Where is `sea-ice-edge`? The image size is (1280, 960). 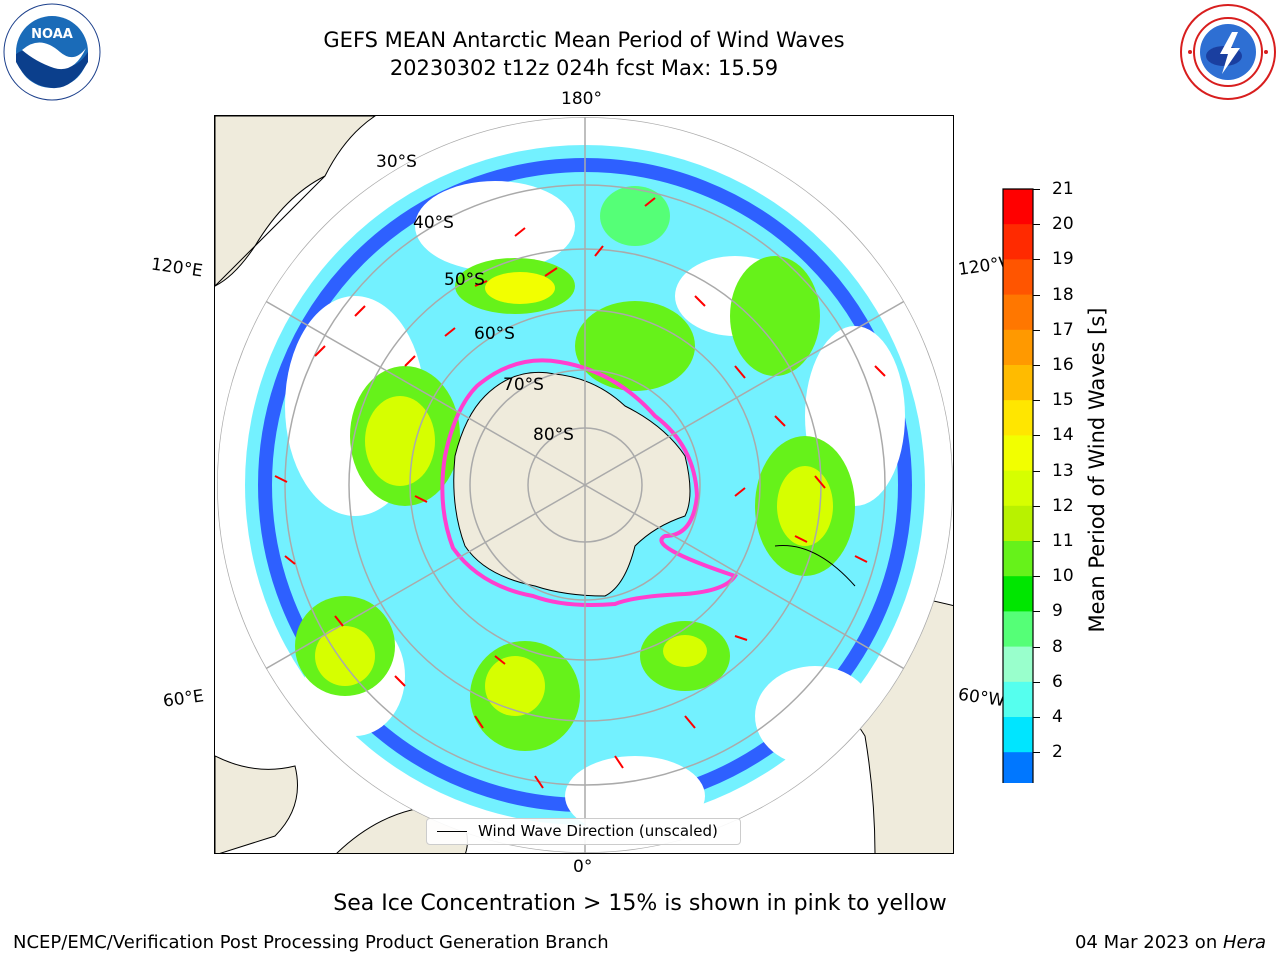 sea-ice-edge is located at coordinates (589, 482).